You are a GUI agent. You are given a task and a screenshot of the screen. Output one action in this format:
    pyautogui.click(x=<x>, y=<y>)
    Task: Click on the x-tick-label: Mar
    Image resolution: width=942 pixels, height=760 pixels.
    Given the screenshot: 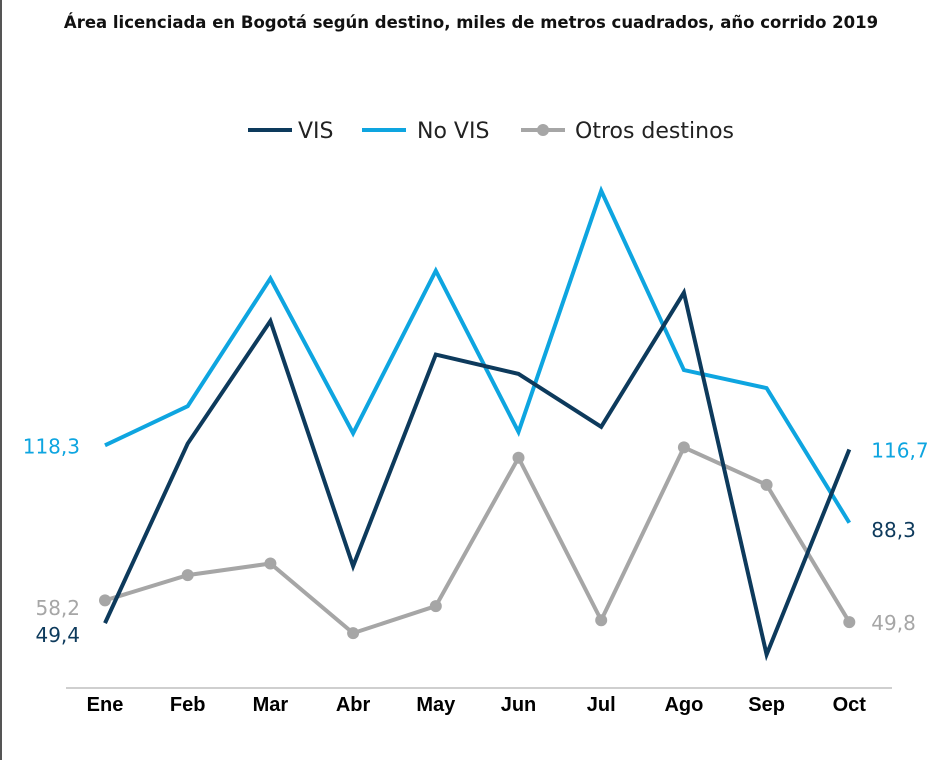 What is the action you would take?
    pyautogui.click(x=271, y=705)
    